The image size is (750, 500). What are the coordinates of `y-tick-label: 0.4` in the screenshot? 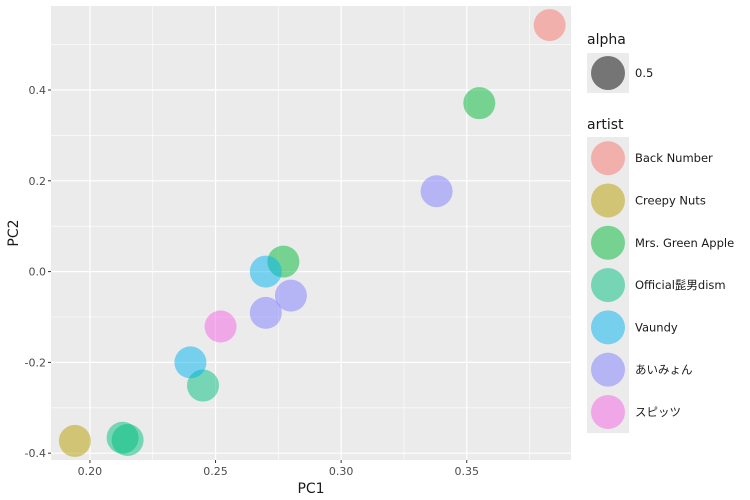 It's located at (38, 90).